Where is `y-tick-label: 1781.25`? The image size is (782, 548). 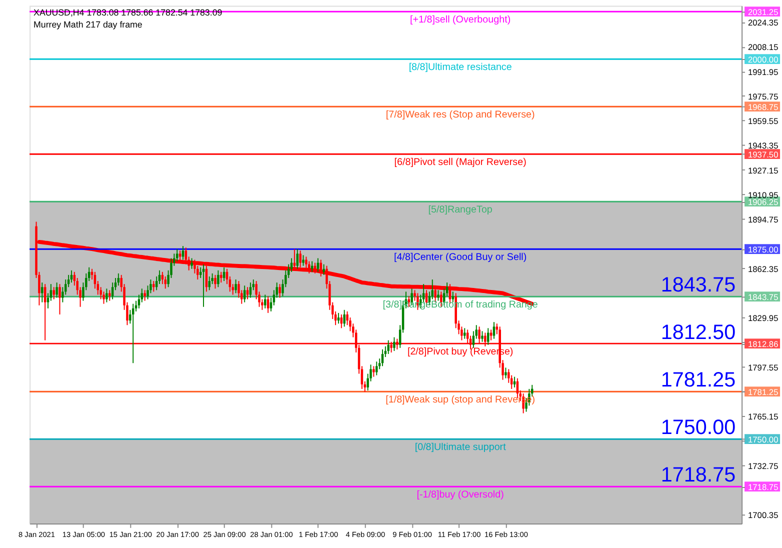
y-tick-label: 1781.25 is located at coordinates (763, 392).